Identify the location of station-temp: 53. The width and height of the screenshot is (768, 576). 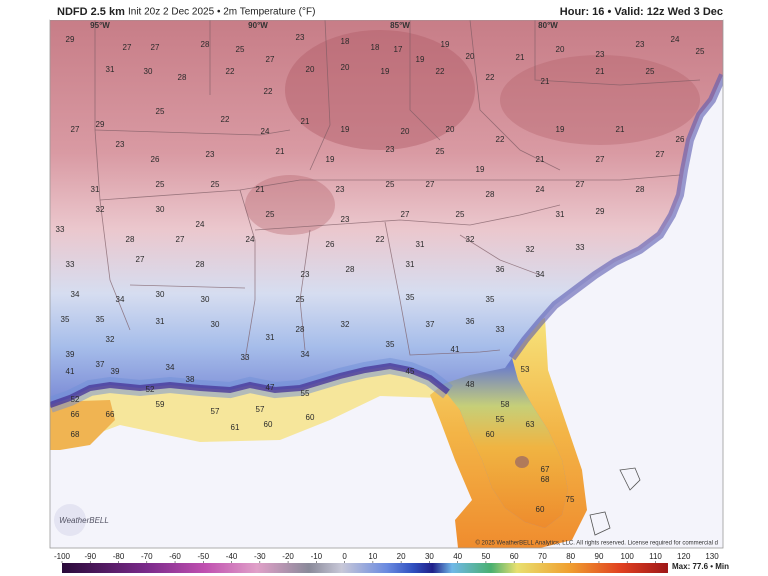
(525, 369).